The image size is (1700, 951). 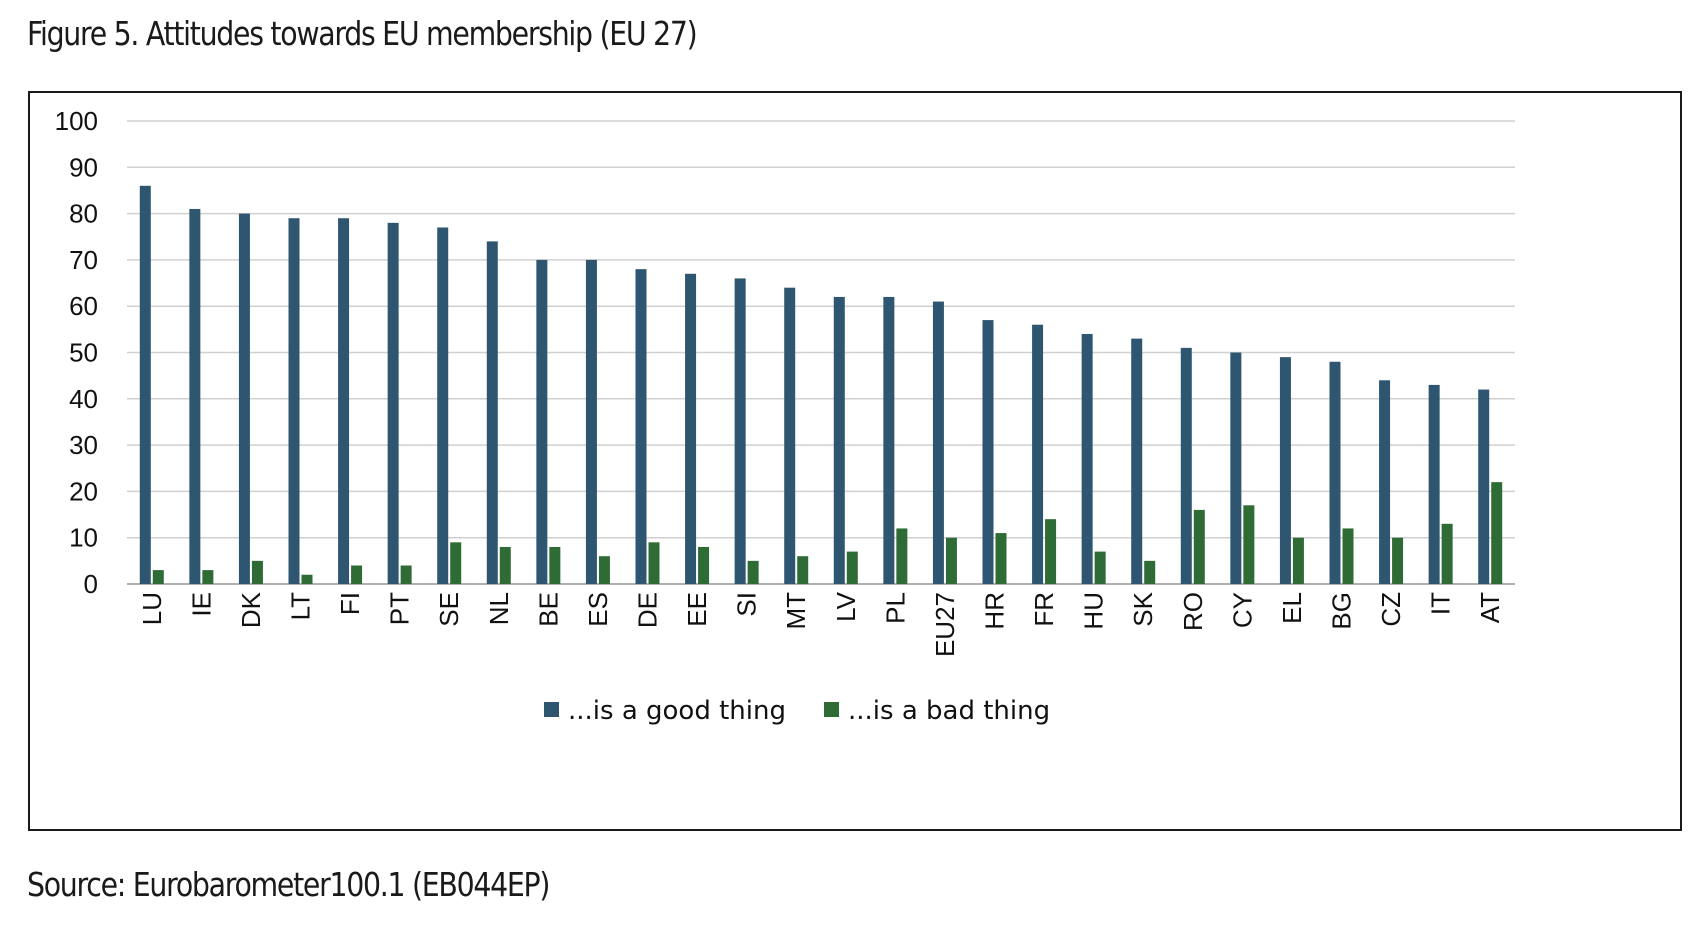 I want to click on bar-good-lt, so click(x=294, y=401).